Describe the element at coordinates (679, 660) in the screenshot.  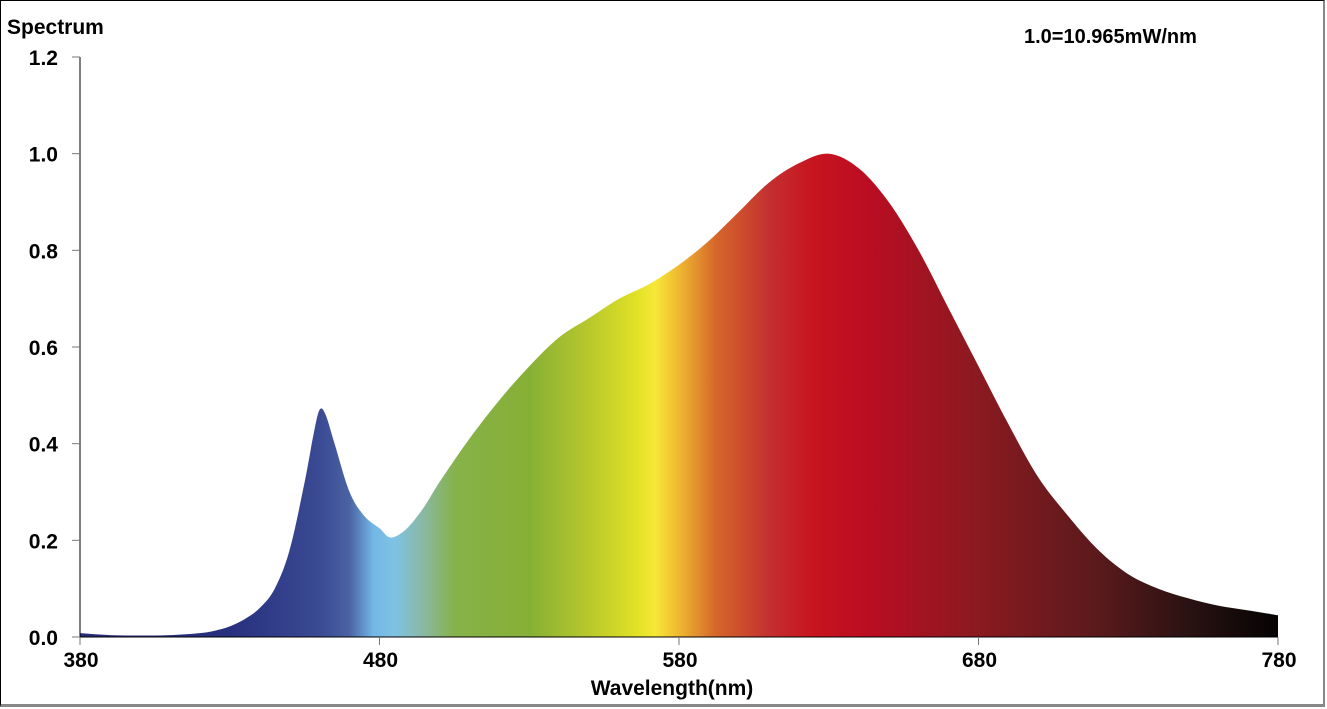
I see `x-tick-label: 580` at that location.